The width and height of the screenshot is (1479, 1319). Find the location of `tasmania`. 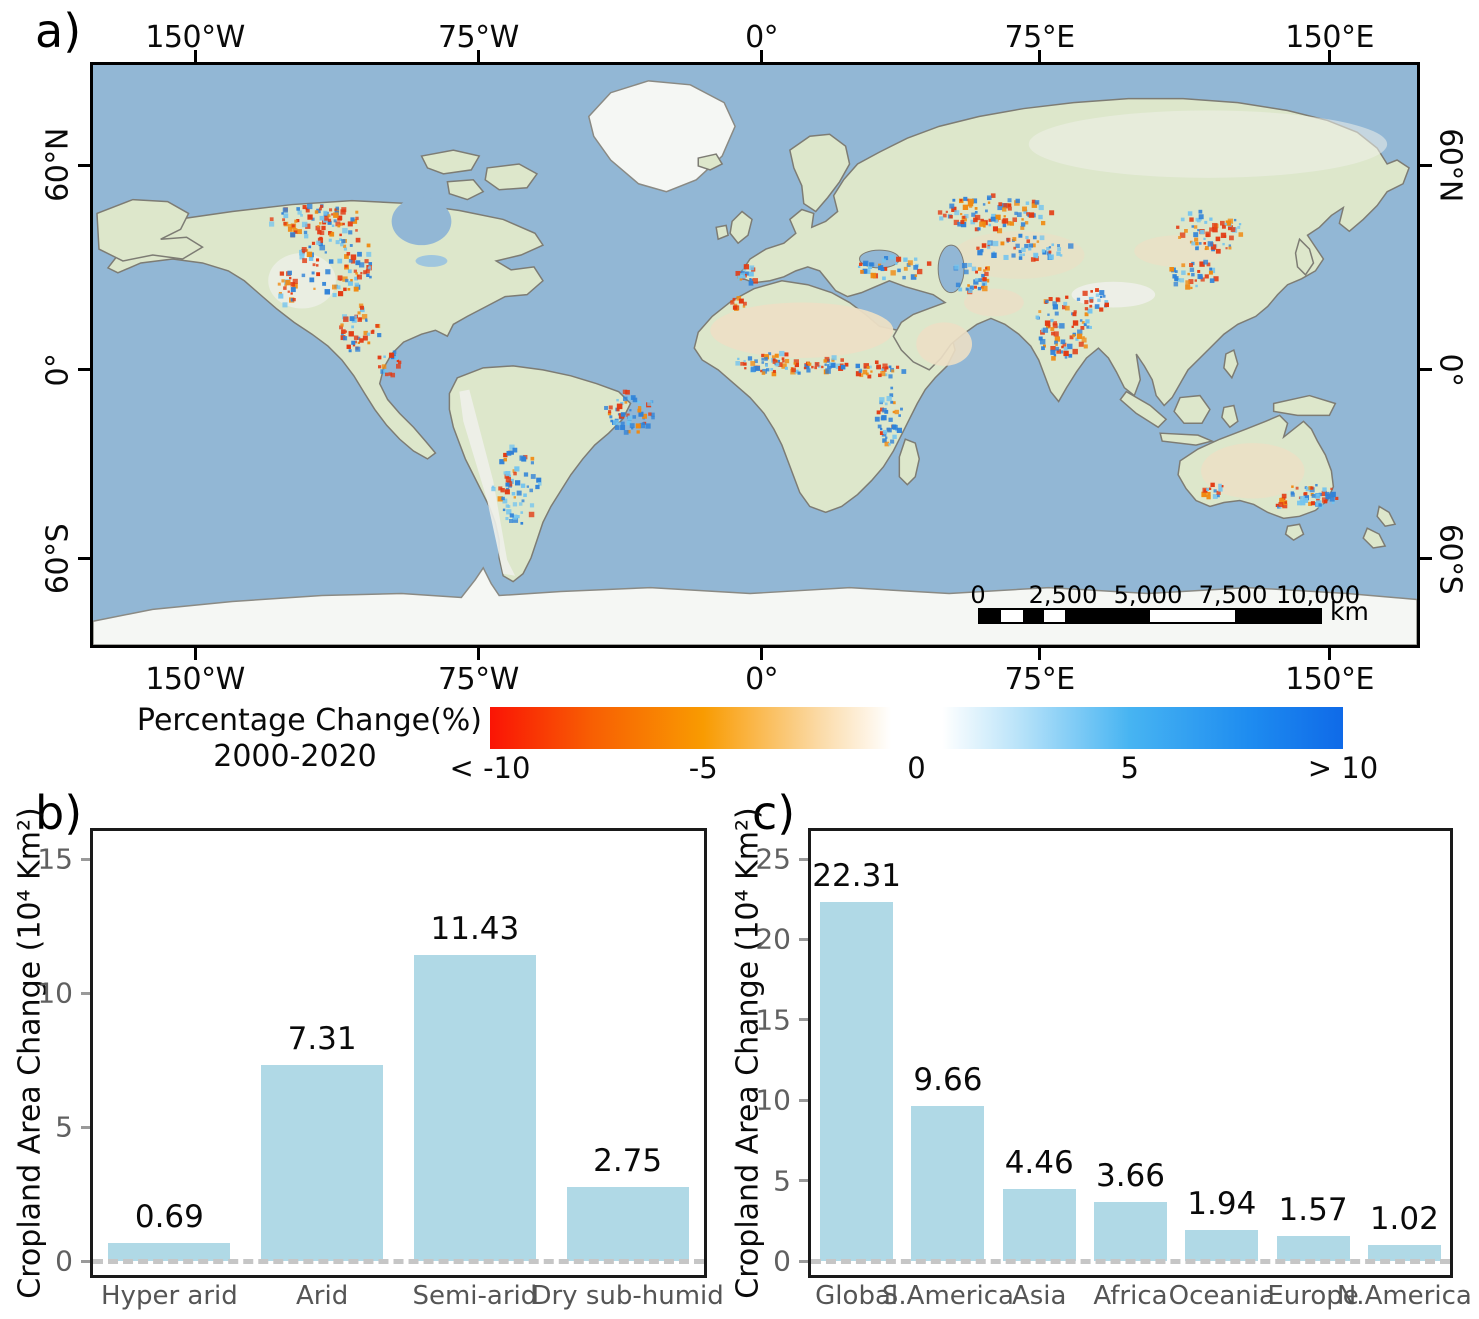

tasmania is located at coordinates (1294, 532).